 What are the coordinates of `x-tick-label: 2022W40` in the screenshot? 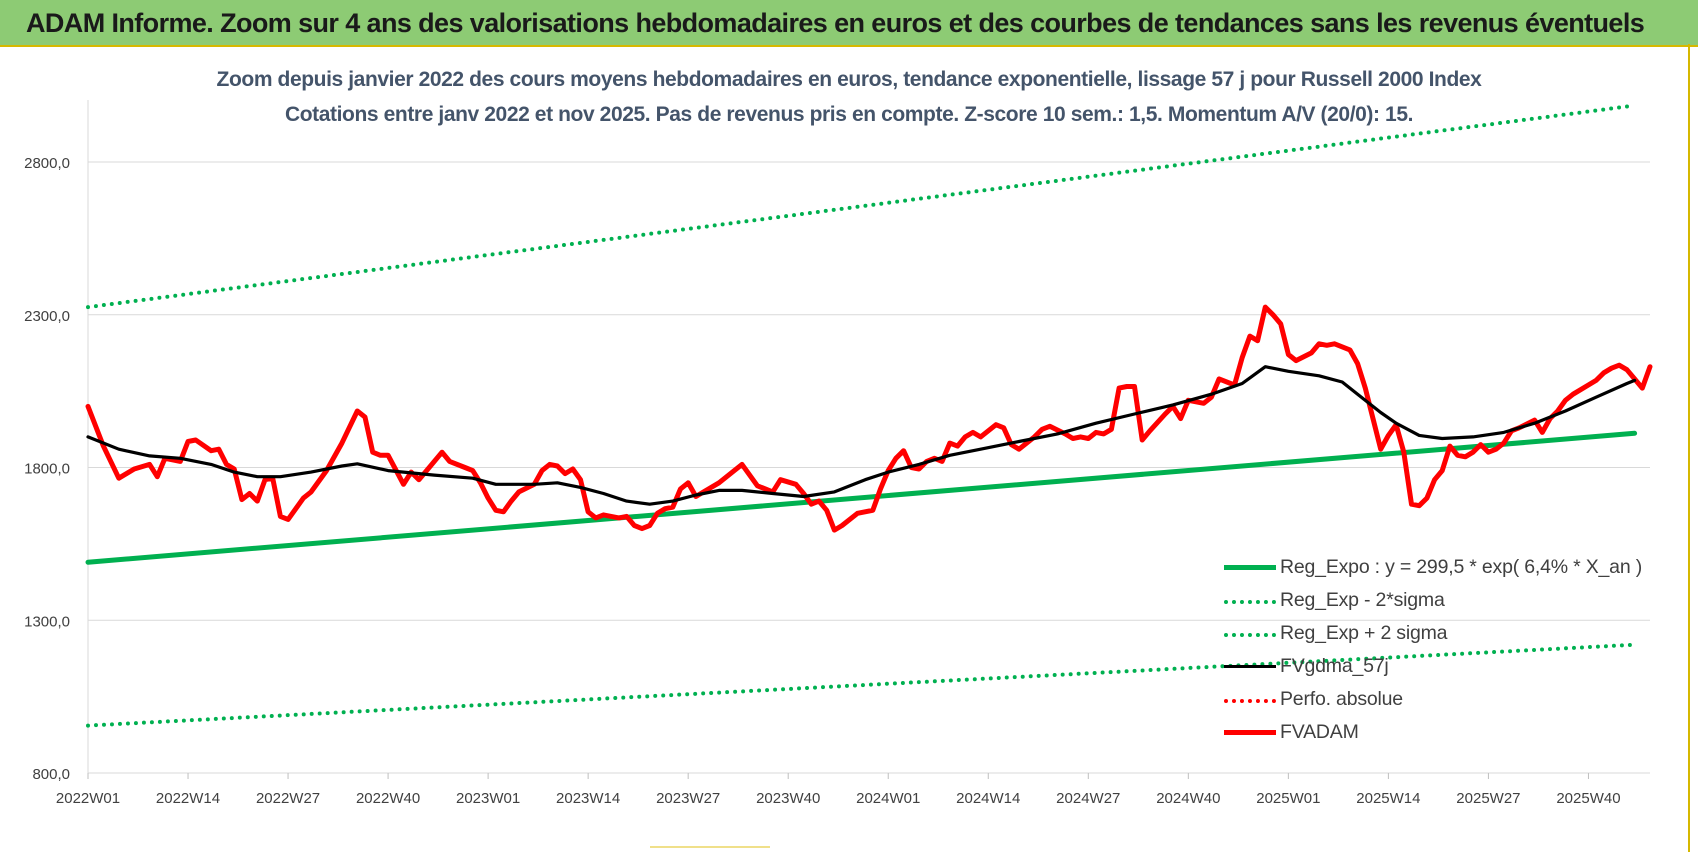 It's located at (388, 798).